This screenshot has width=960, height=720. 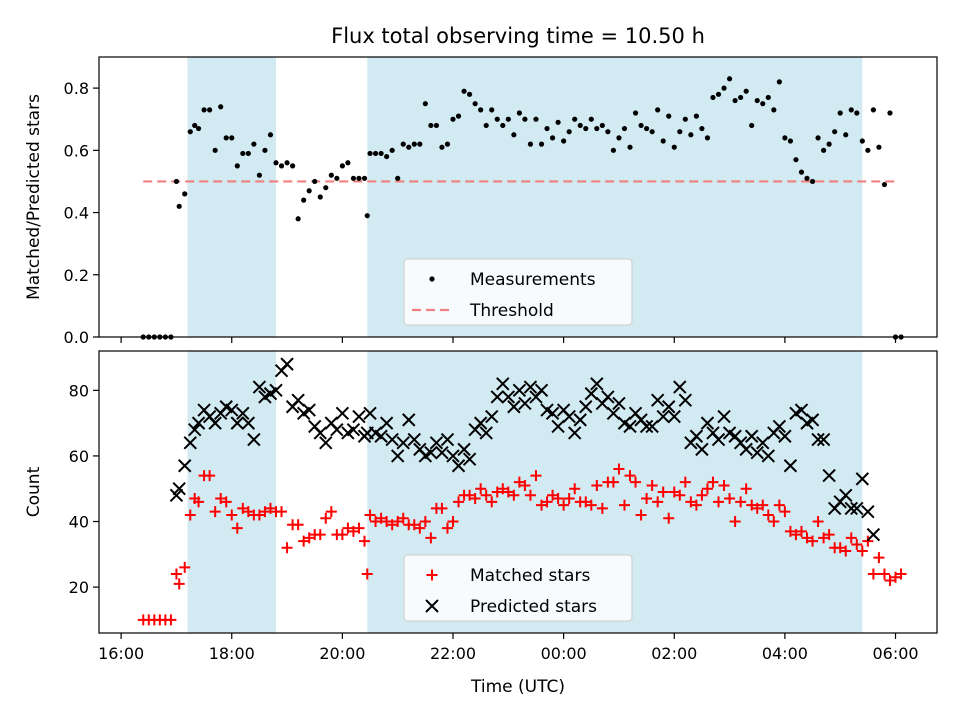 What do you see at coordinates (76, 213) in the screenshot?
I see `y-tick-label: 0.4` at bounding box center [76, 213].